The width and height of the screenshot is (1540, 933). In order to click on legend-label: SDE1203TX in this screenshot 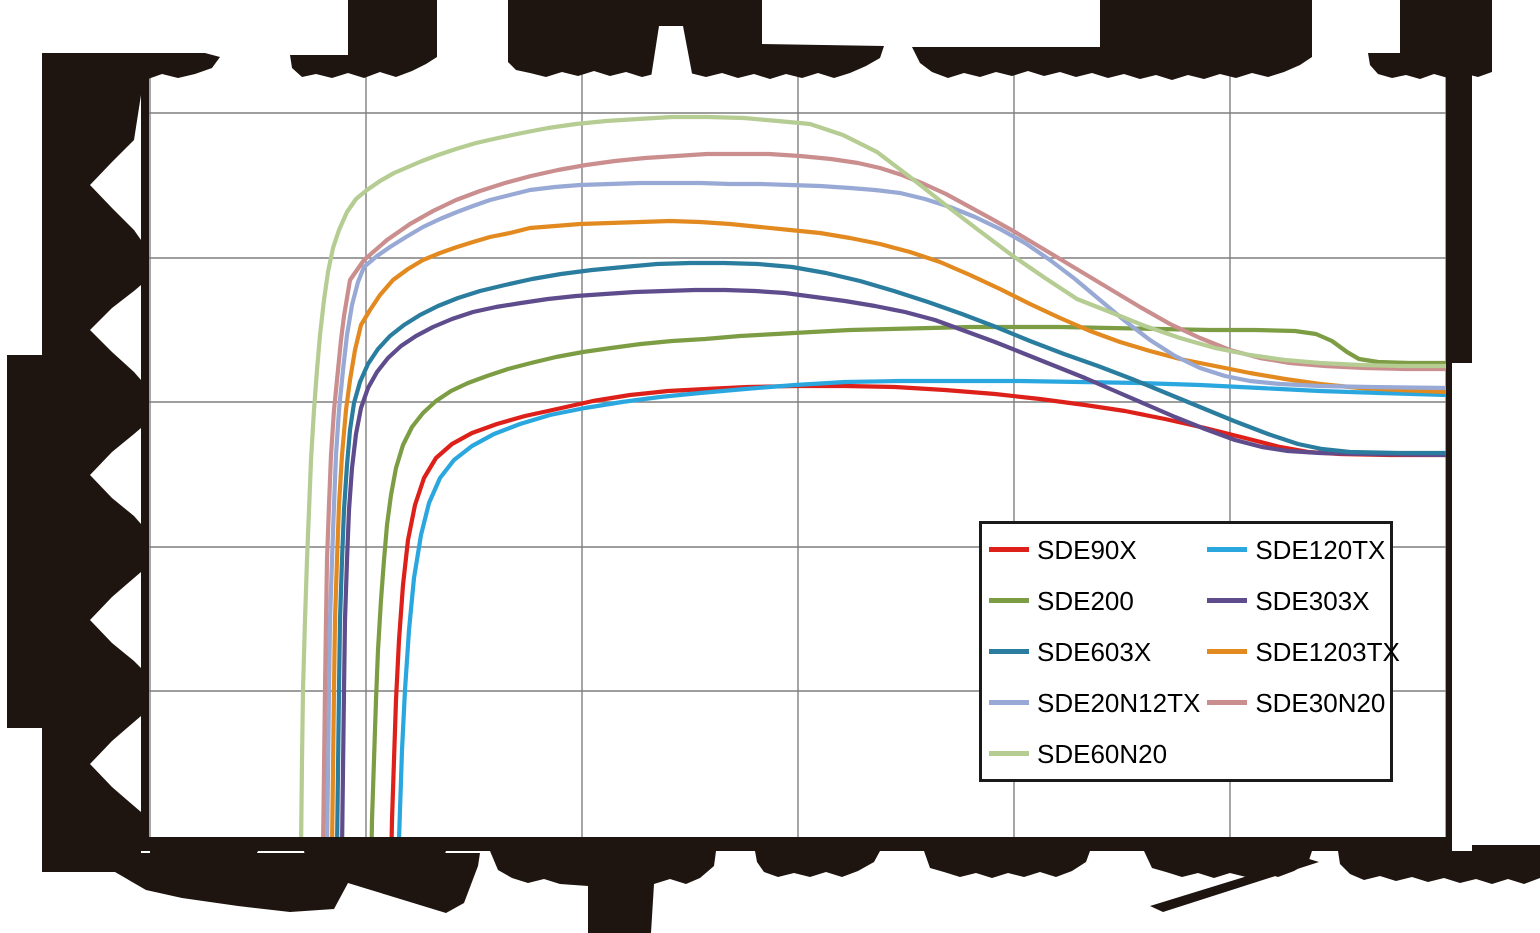, I will do `click(1327, 651)`.